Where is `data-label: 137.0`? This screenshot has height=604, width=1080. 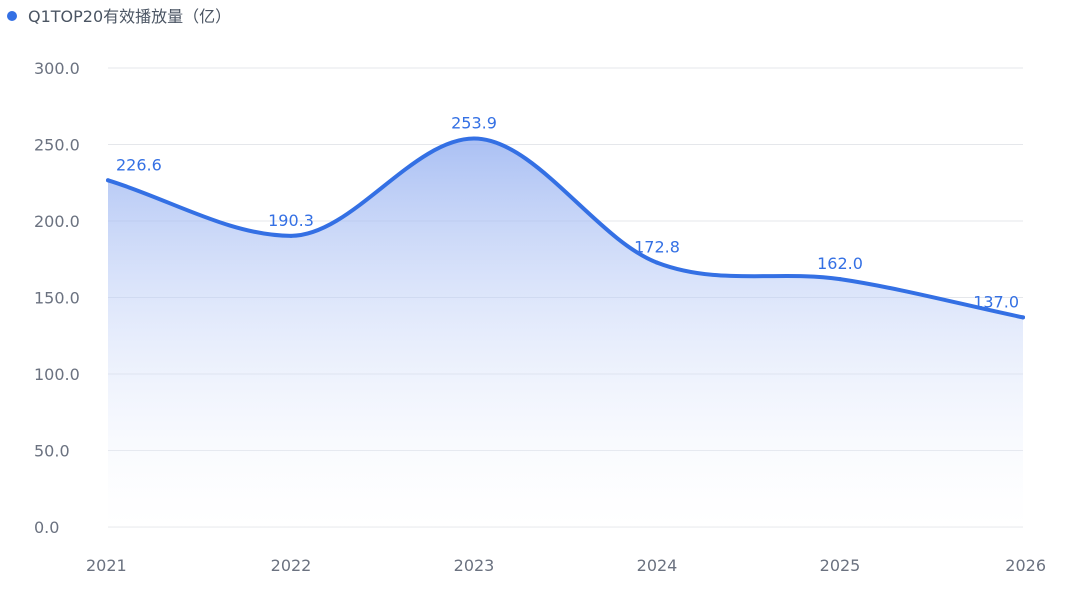 data-label: 137.0 is located at coordinates (996, 301).